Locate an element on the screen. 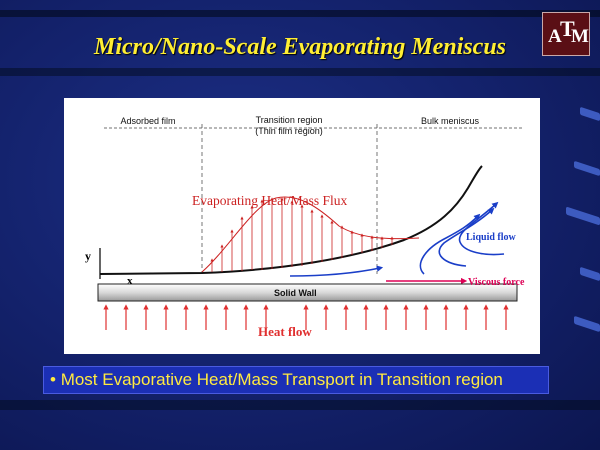  solid-wall is located at coordinates (307, 292).